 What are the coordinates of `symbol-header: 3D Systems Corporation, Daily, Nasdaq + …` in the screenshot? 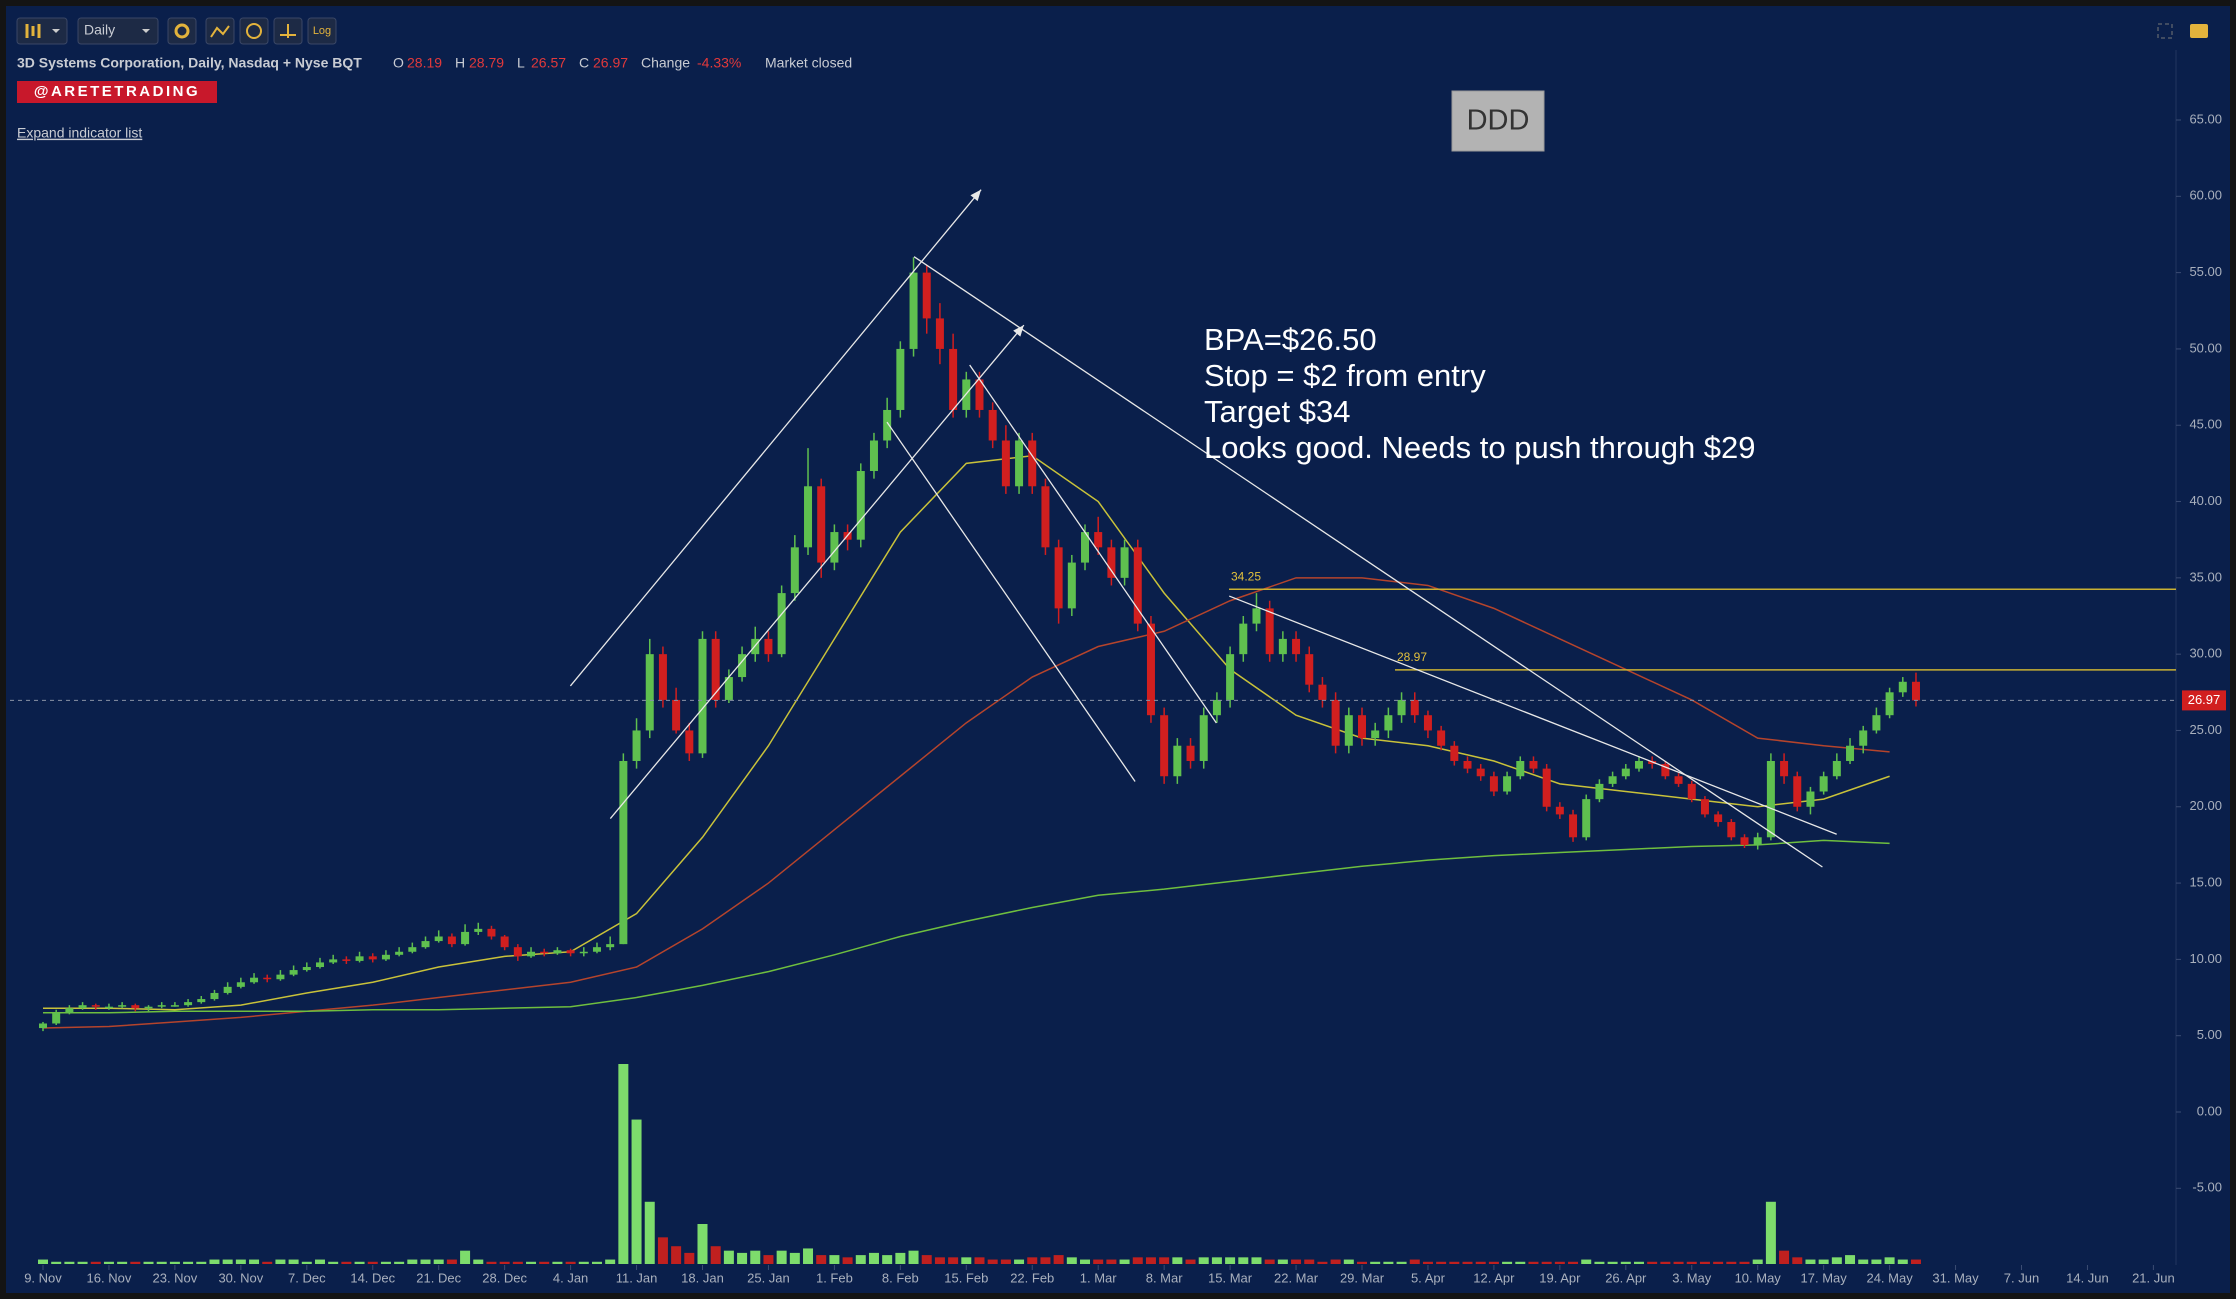 It's located at (434, 63).